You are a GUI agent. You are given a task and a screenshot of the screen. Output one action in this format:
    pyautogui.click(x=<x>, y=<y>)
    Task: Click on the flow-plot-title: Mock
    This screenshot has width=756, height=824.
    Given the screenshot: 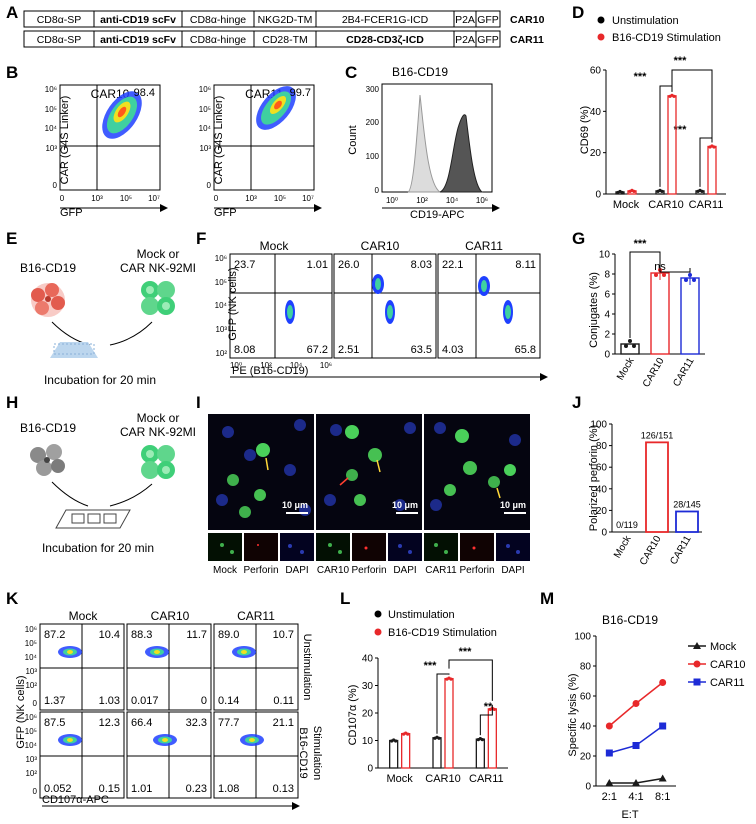 What is the action you would take?
    pyautogui.click(x=275, y=246)
    